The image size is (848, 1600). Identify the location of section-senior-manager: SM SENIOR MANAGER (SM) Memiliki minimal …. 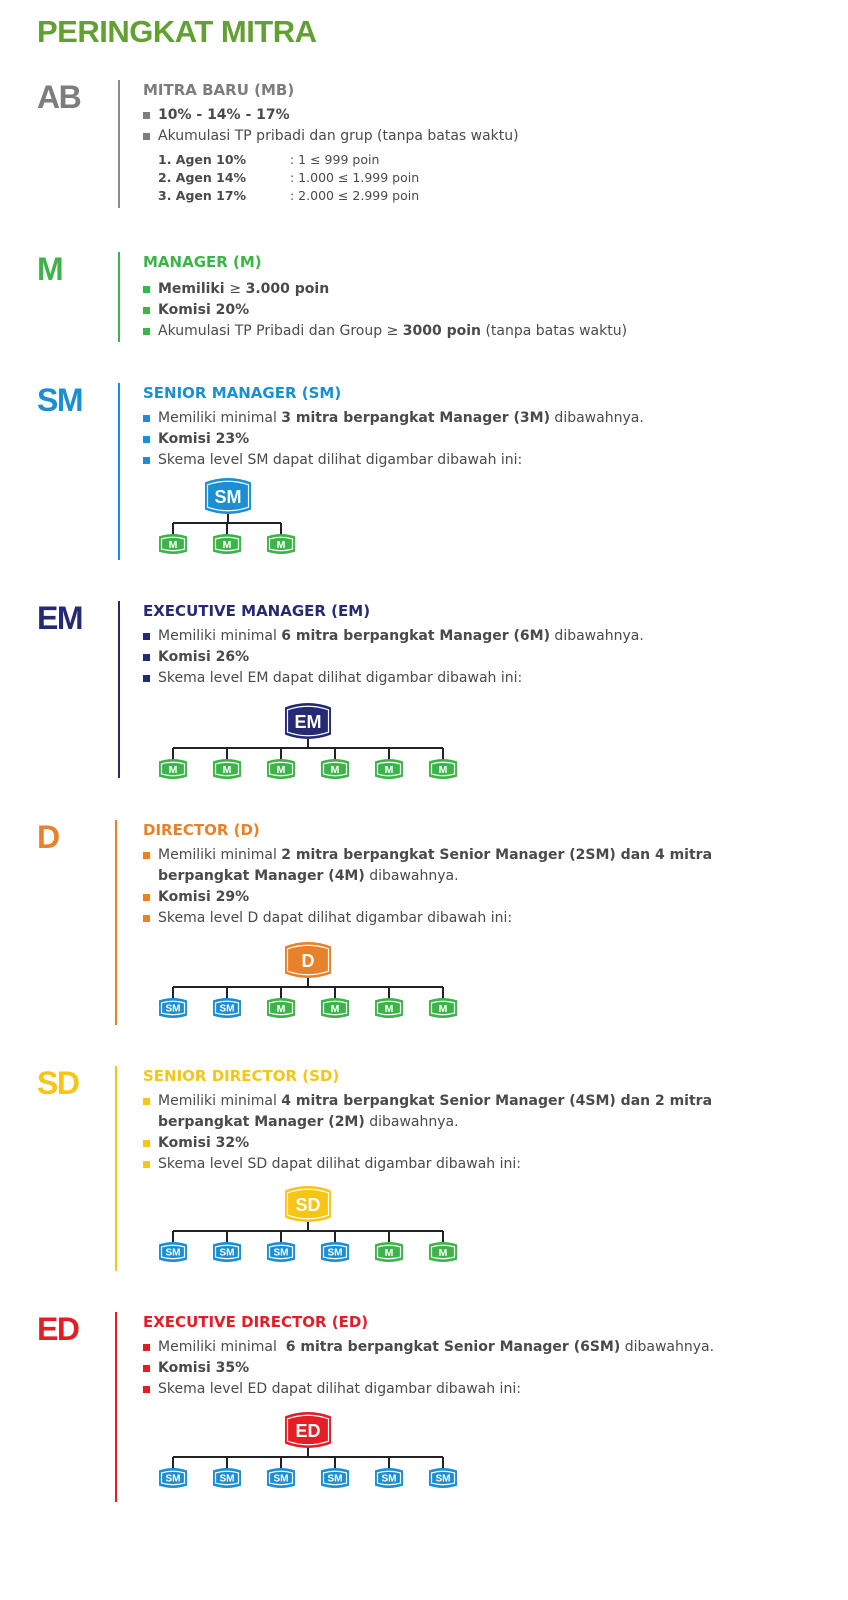
(424, 472).